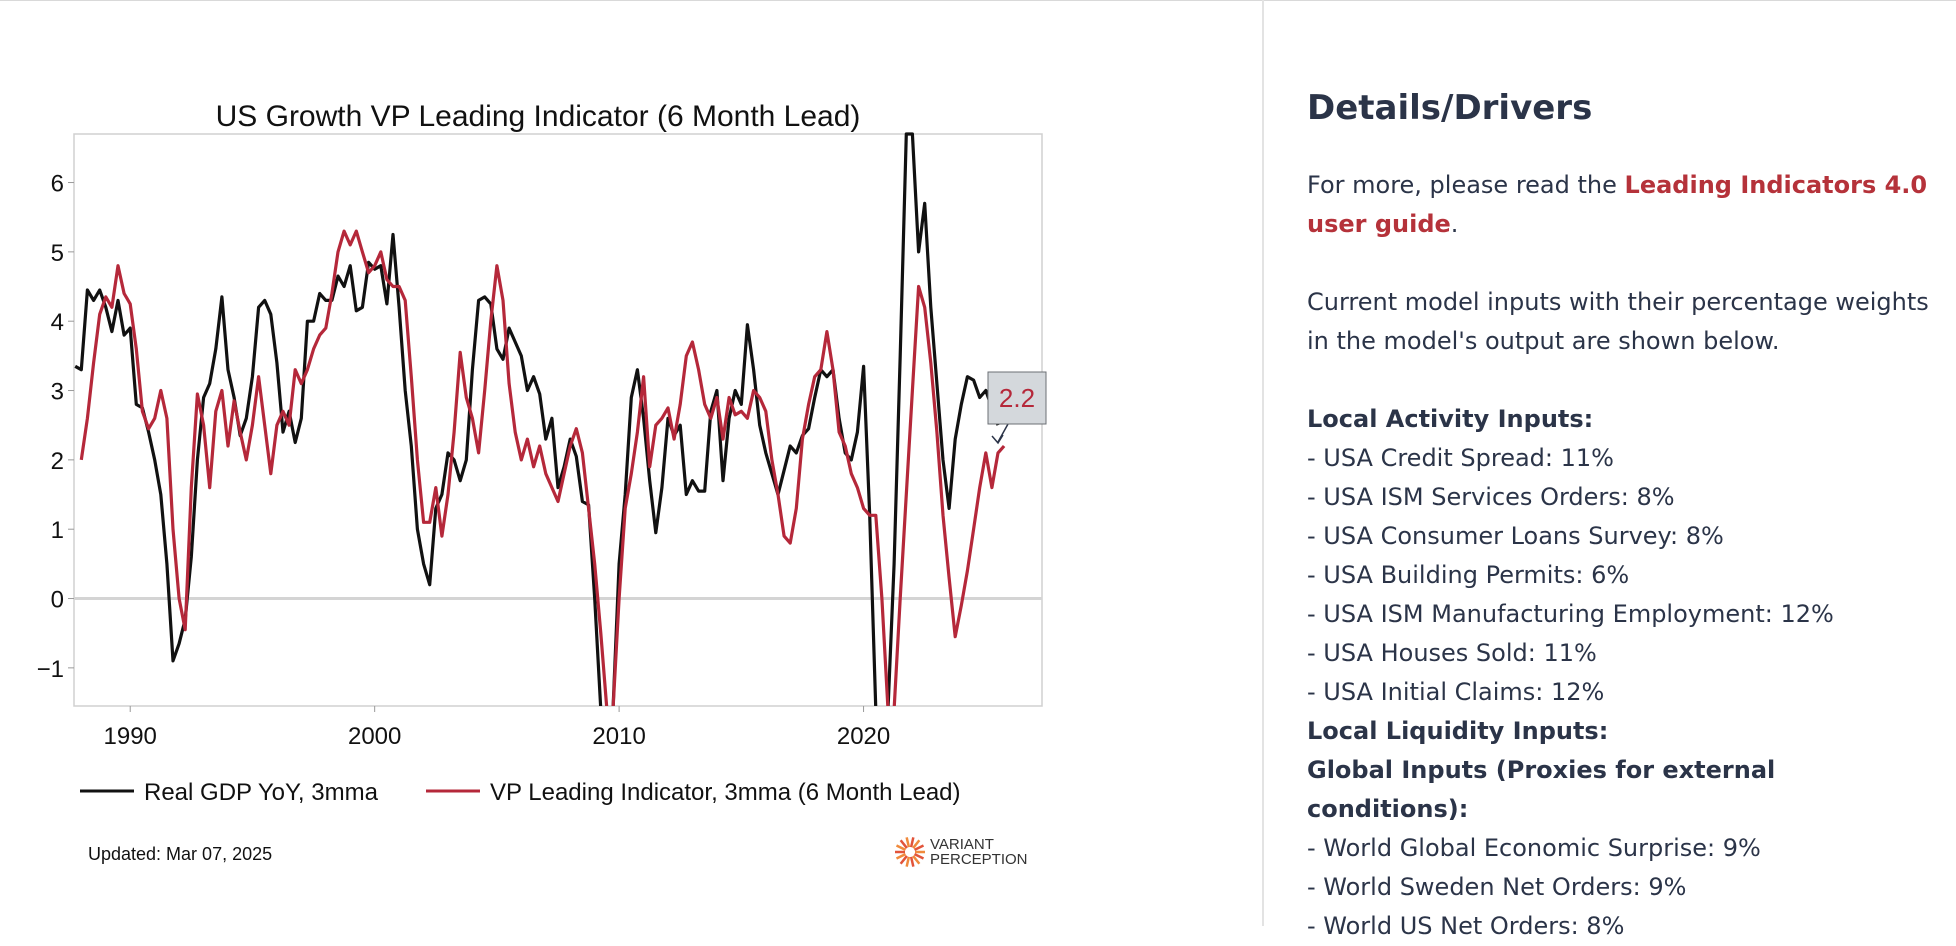 Image resolution: width=1956 pixels, height=946 pixels. What do you see at coordinates (57, 253) in the screenshot?
I see `y-tick-label: 5` at bounding box center [57, 253].